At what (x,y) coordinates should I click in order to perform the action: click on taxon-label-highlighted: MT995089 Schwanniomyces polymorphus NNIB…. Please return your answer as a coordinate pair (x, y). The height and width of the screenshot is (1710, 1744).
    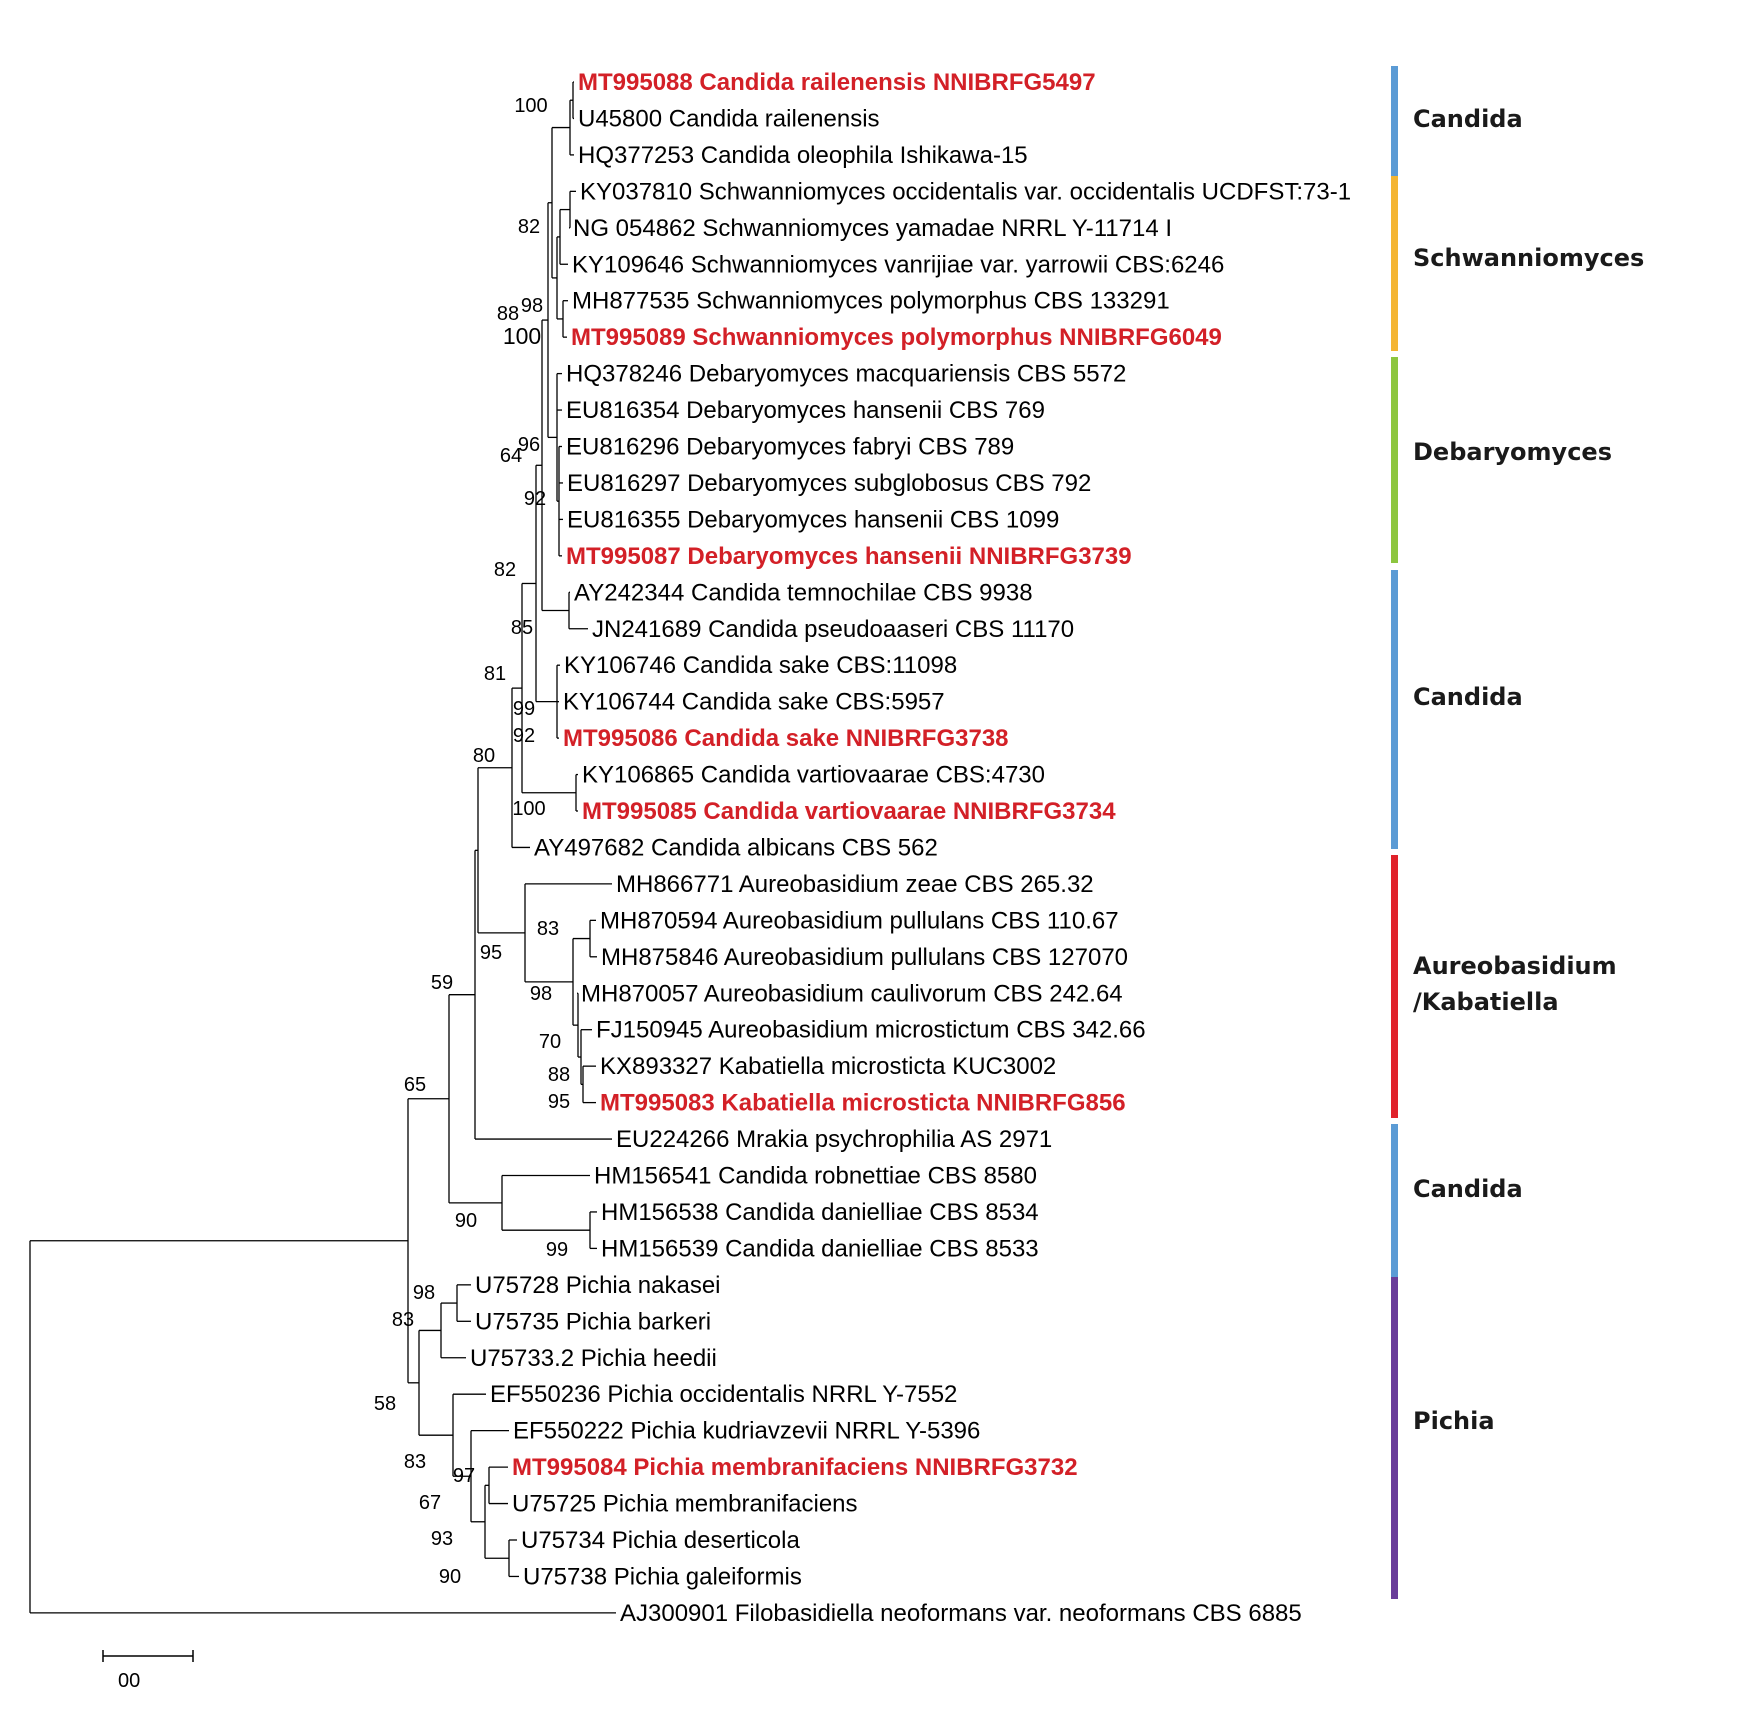
    Looking at the image, I should click on (896, 337).